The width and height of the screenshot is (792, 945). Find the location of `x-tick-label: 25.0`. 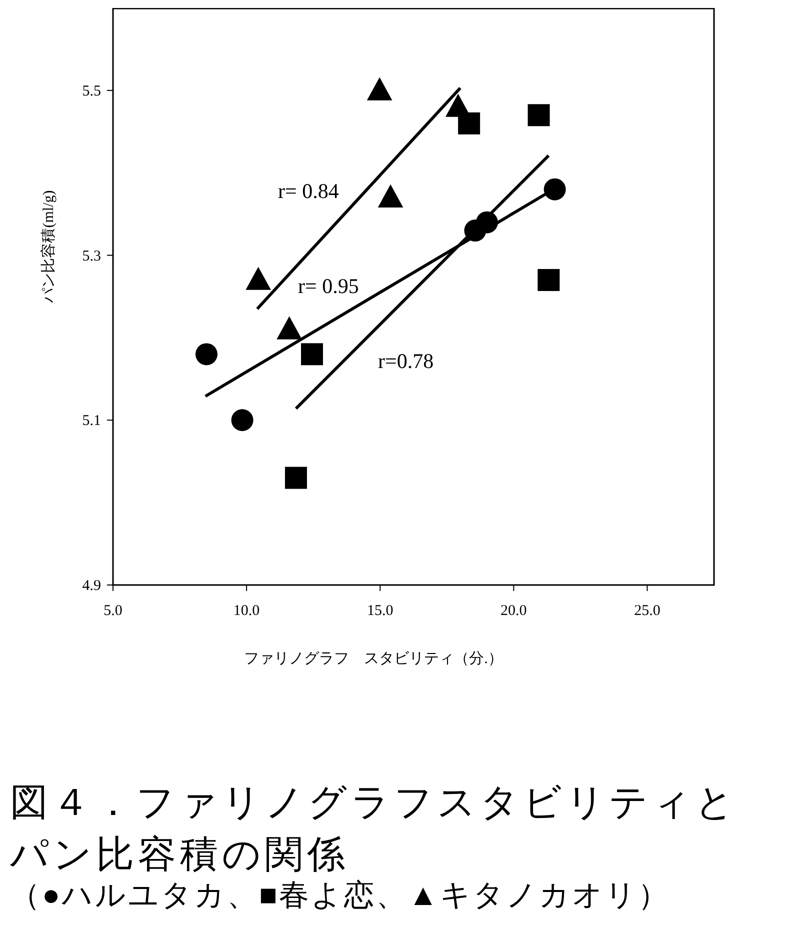

x-tick-label: 25.0 is located at coordinates (647, 611).